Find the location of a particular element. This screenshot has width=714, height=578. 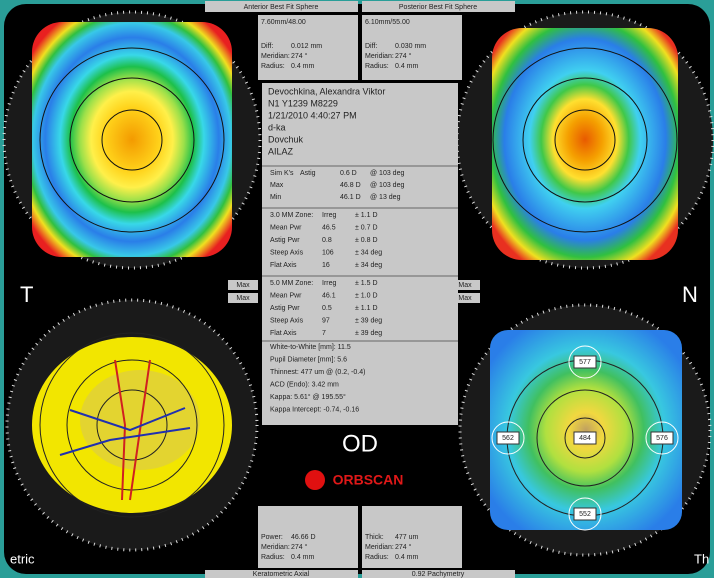

pachymetry-map is located at coordinates (586, 430).